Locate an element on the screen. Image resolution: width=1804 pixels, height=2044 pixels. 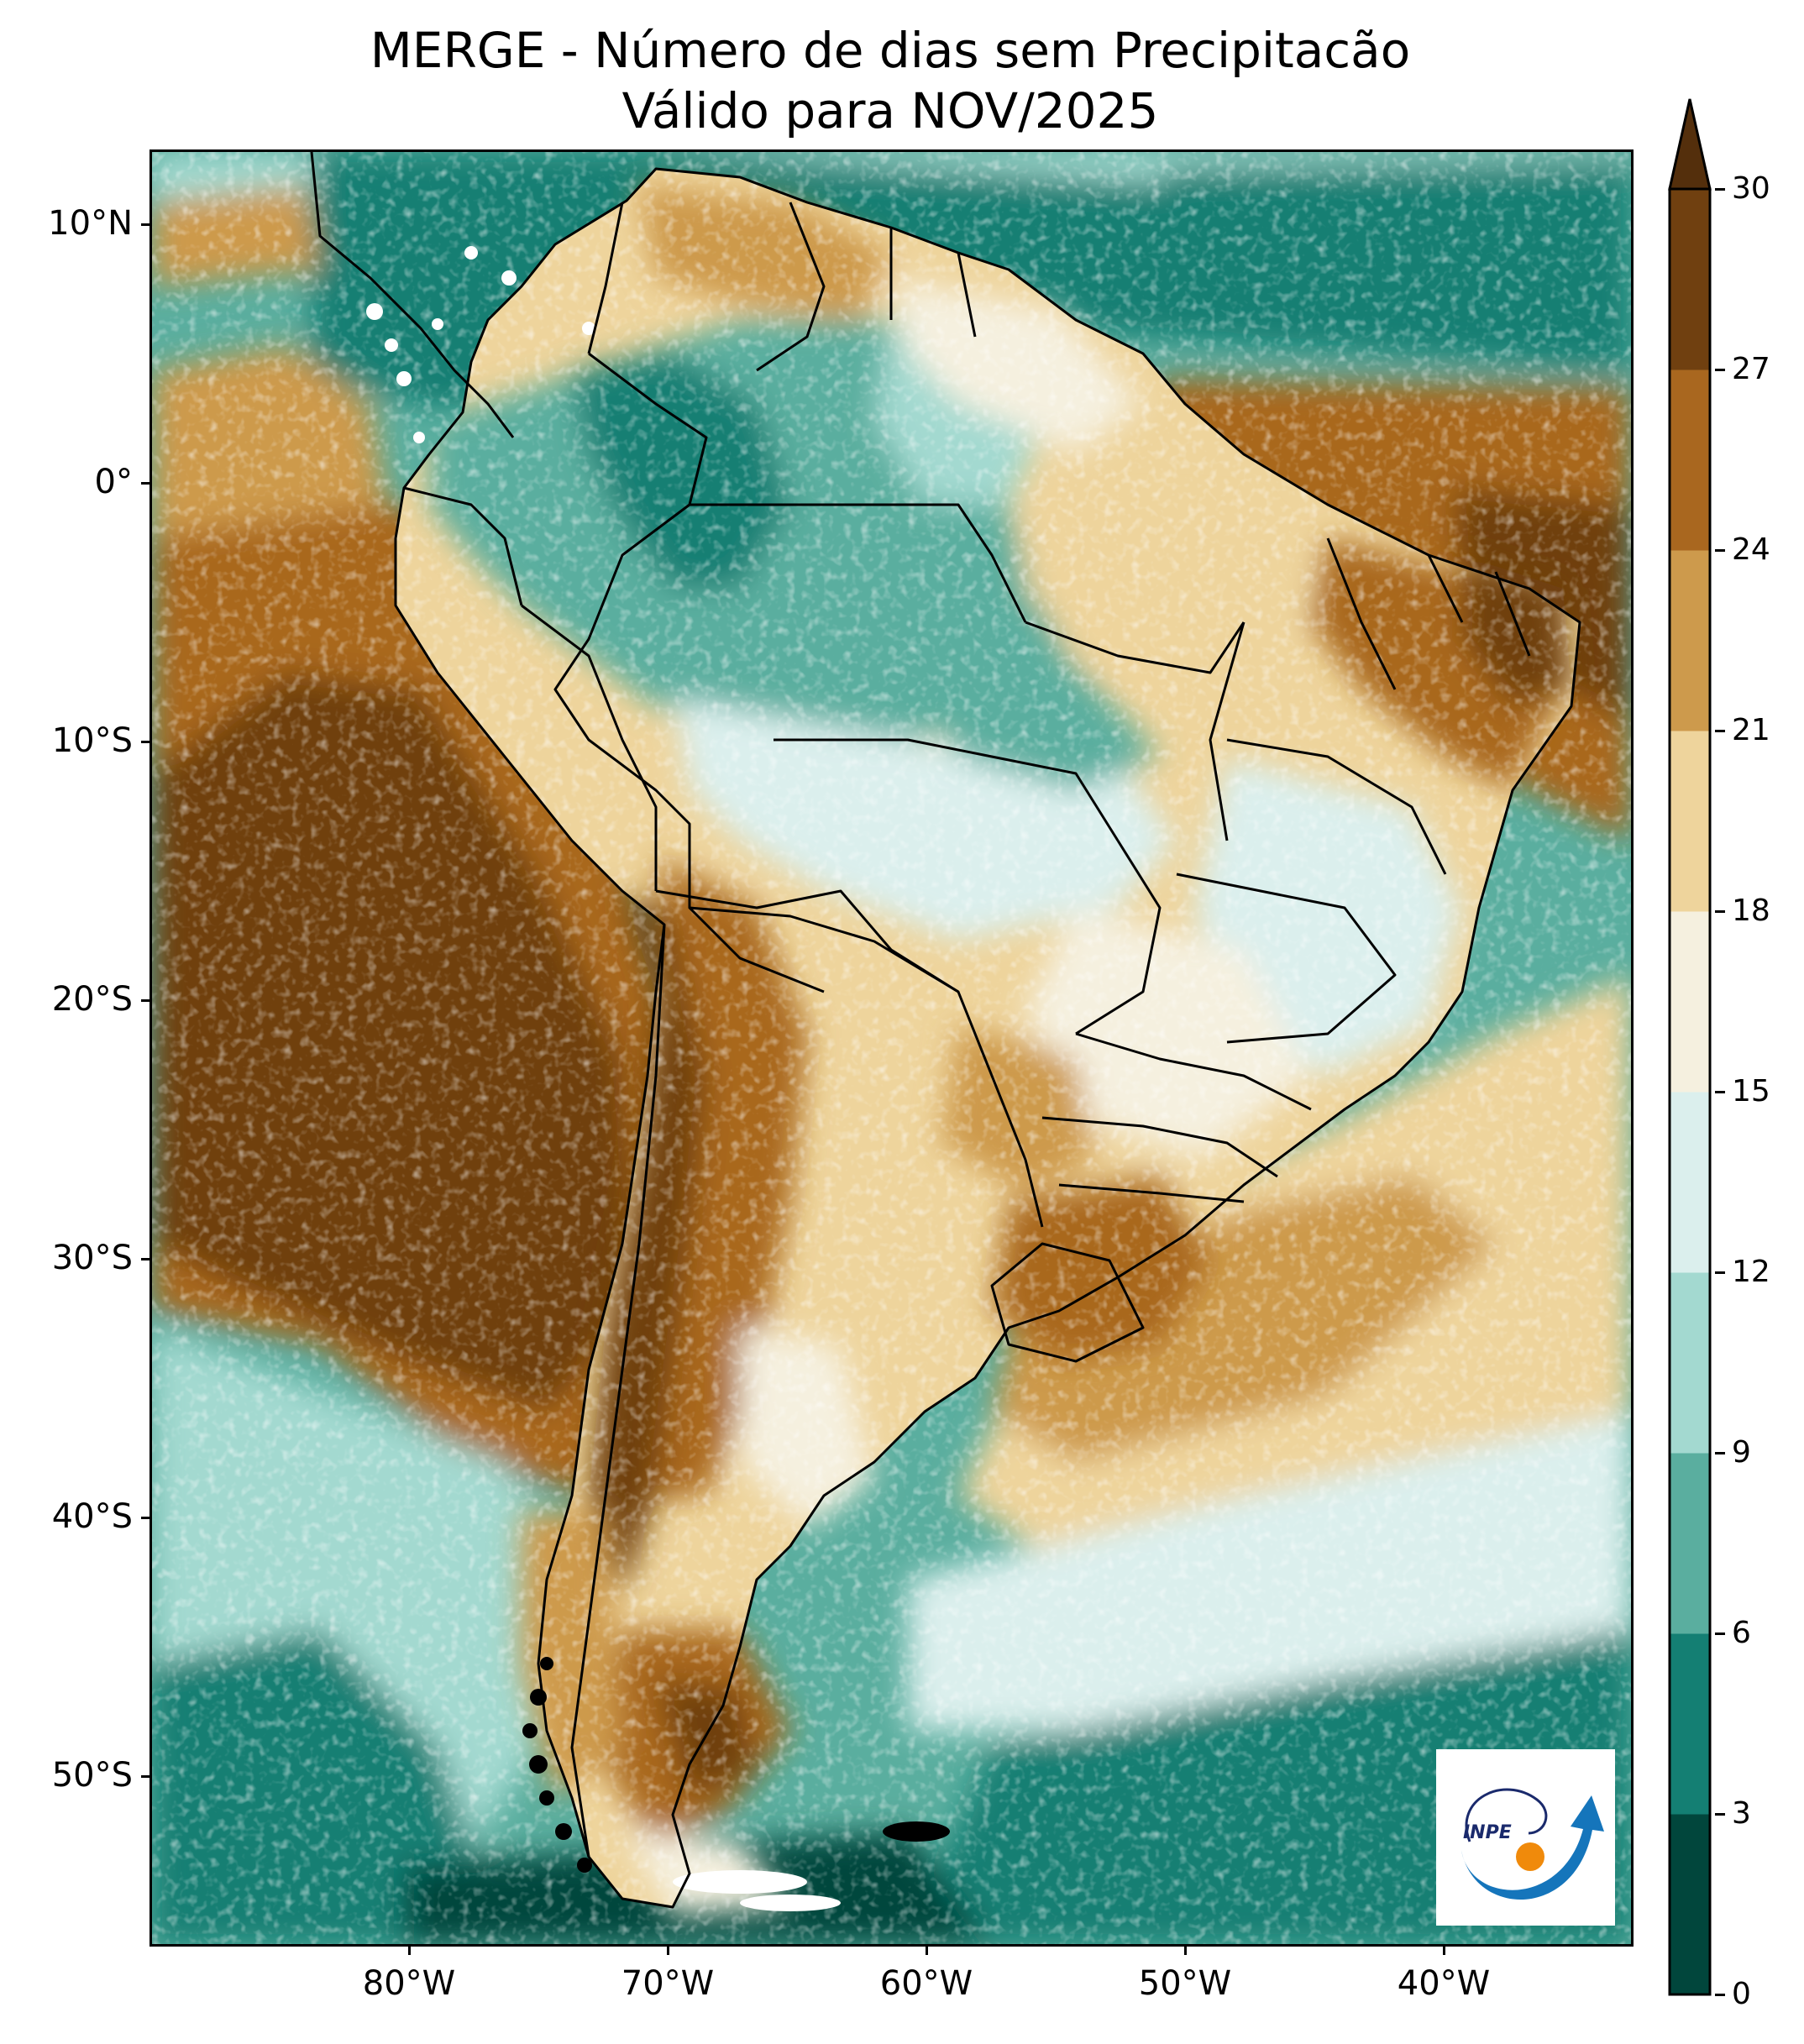
lat-label-50s: 50°S is located at coordinates (92, 1775).